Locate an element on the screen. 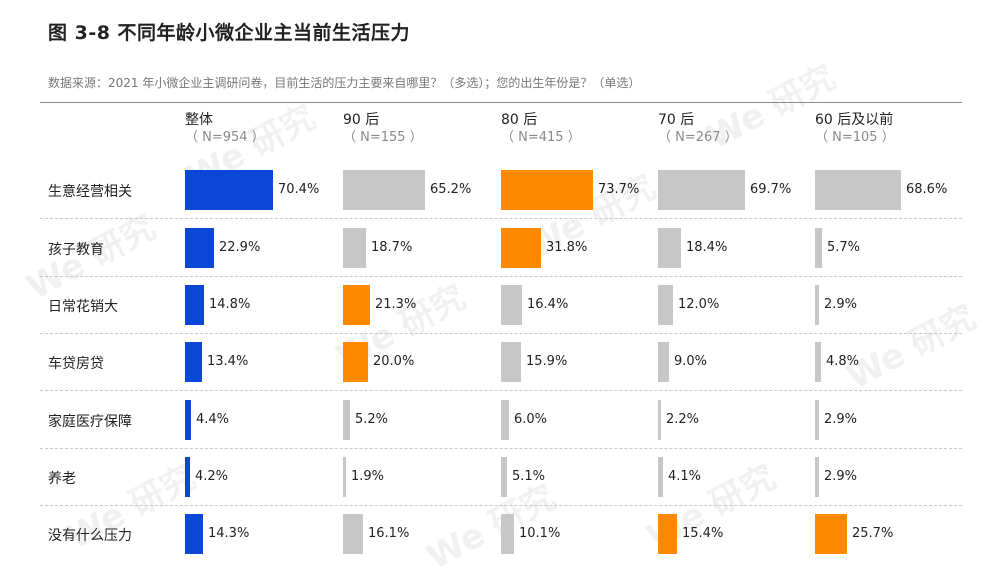  data-label: 69.7% is located at coordinates (771, 189).